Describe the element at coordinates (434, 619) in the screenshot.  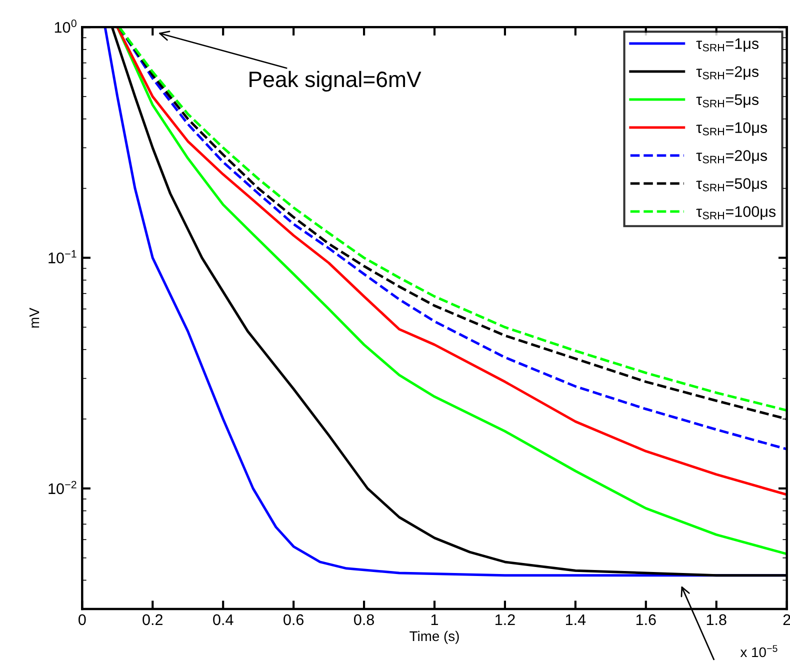
I see `x-tick-label: 1` at that location.